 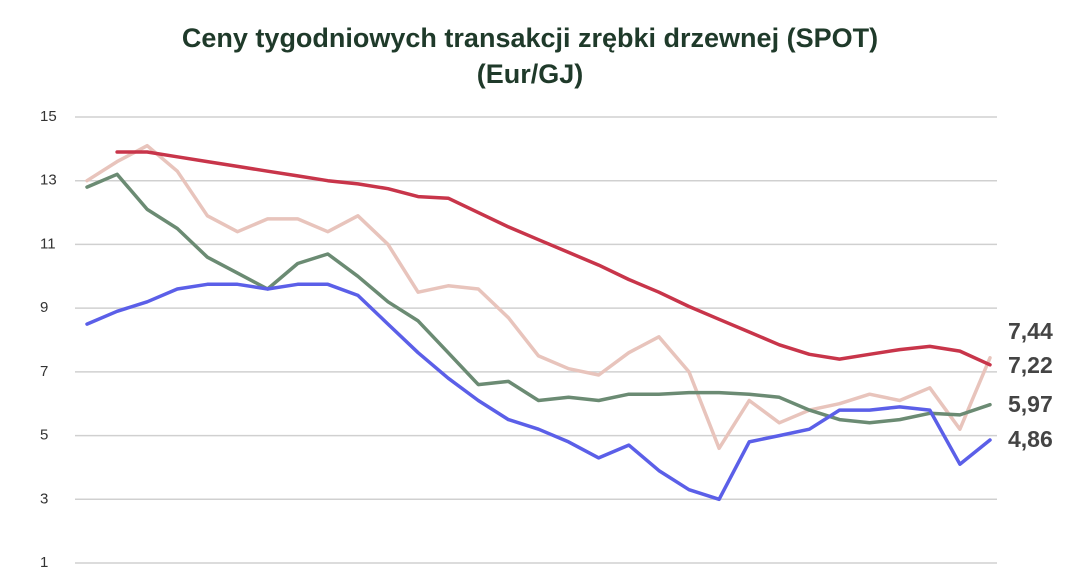 I want to click on y-tick-label: 1, so click(x=44, y=562).